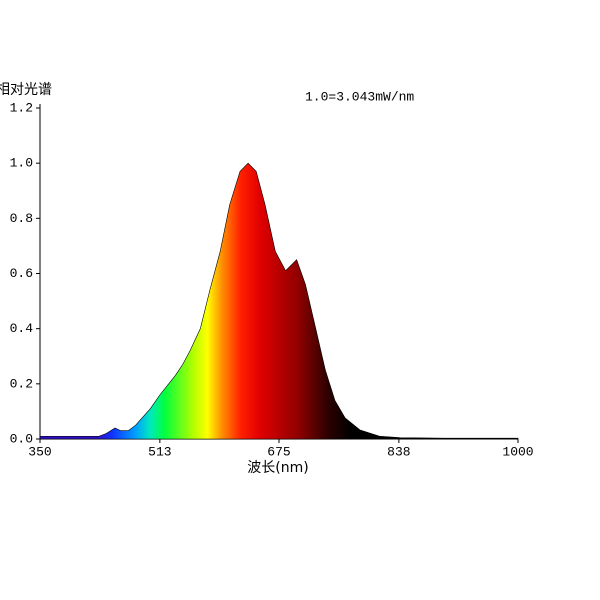  What do you see at coordinates (21, 218) in the screenshot?
I see `y-tick-label: 0.8` at bounding box center [21, 218].